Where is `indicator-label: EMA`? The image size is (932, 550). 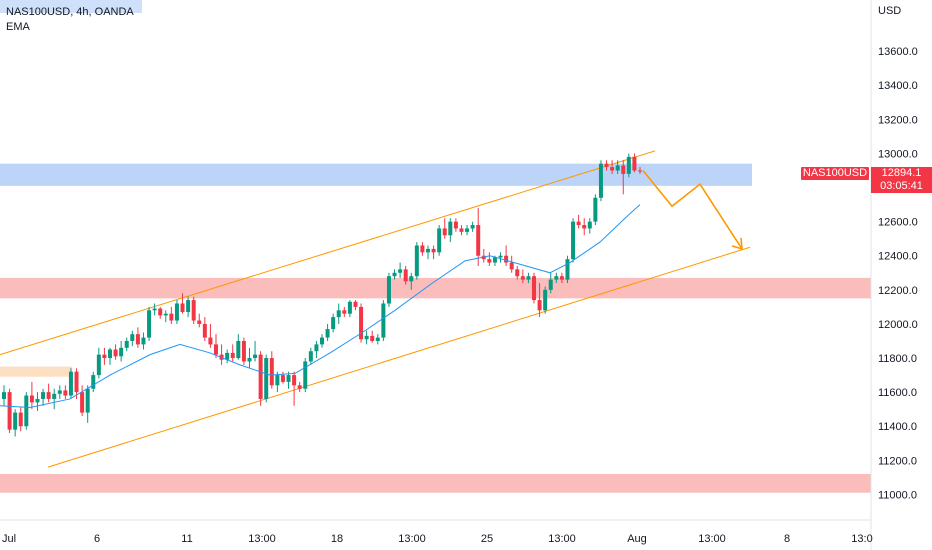 indicator-label: EMA is located at coordinates (18, 27).